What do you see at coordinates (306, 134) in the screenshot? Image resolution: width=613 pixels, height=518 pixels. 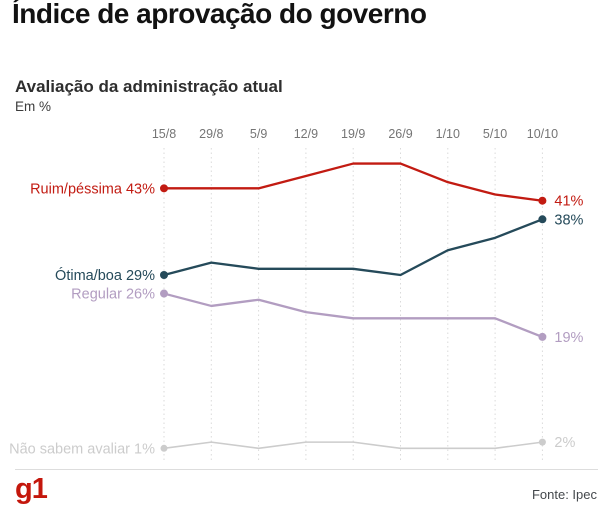 I see `x-tick-label-12-9: 12/9` at bounding box center [306, 134].